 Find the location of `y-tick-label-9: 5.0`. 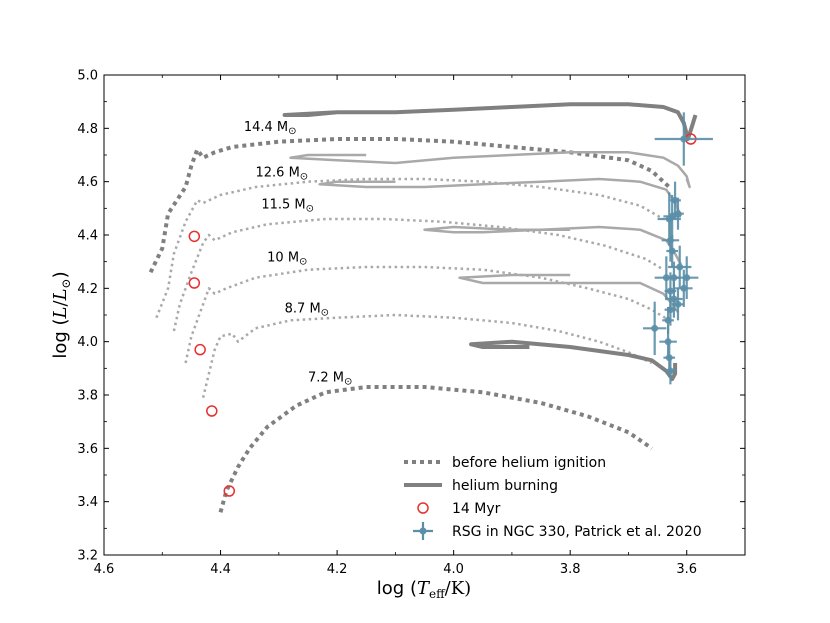

y-tick-label-9: 5.0 is located at coordinates (87, 76).